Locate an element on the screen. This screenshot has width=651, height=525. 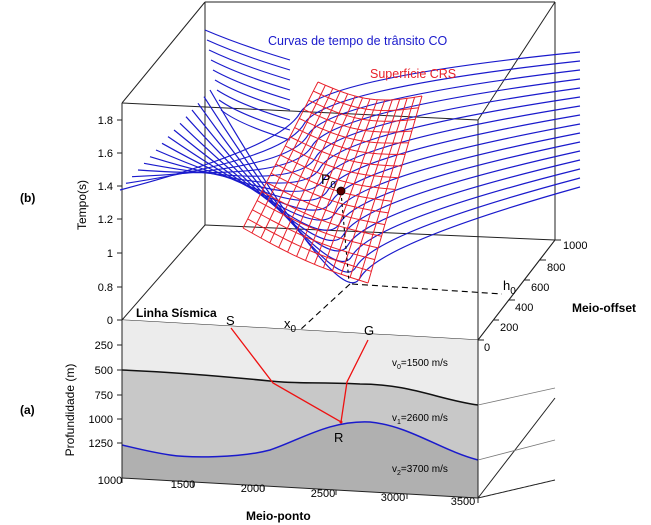
midpoint-tick: 3000 is located at coordinates (393, 498).